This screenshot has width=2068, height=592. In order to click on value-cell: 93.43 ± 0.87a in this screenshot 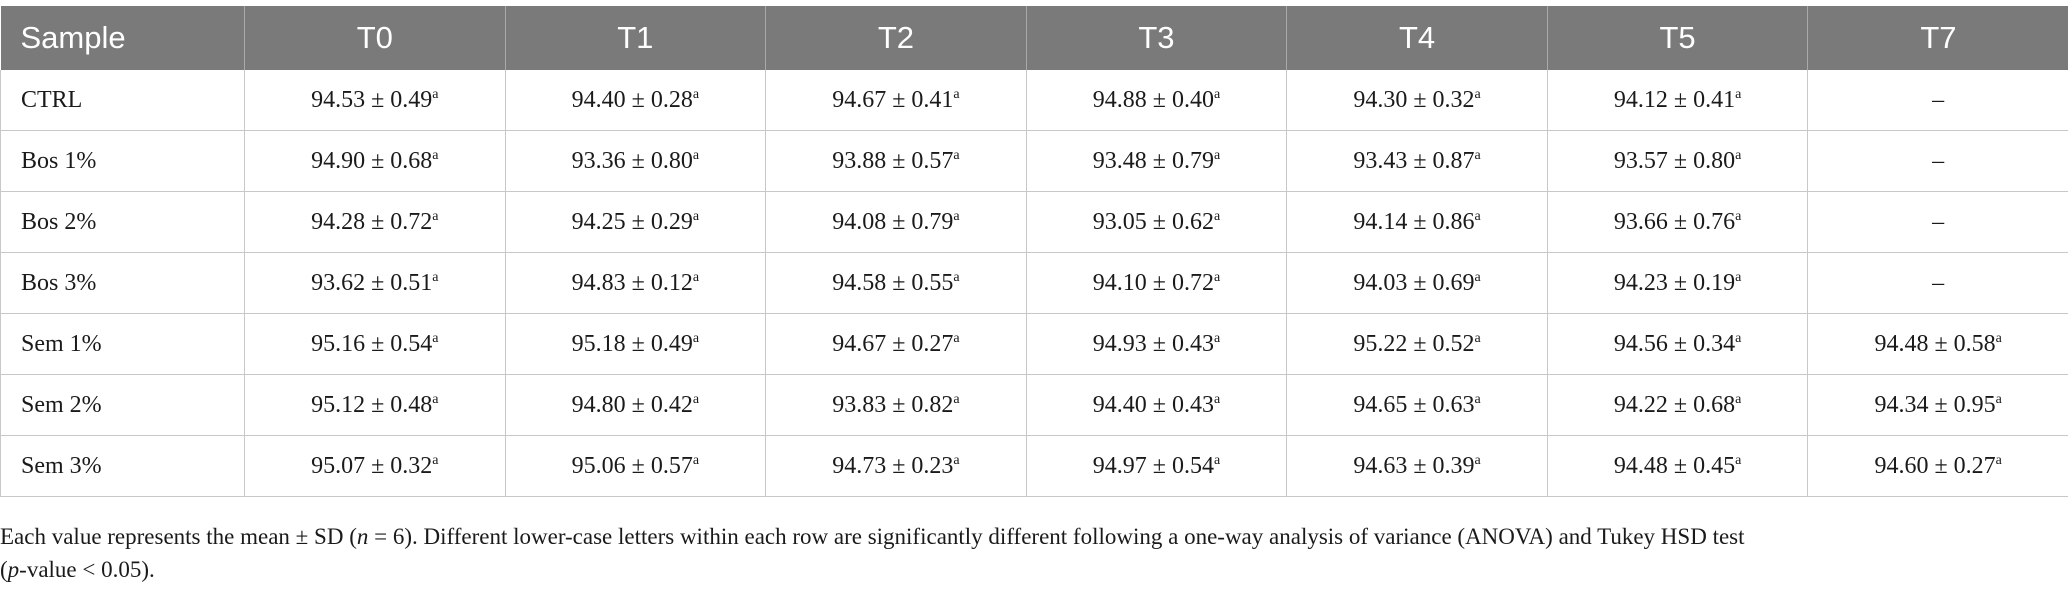, I will do `click(1417, 161)`.